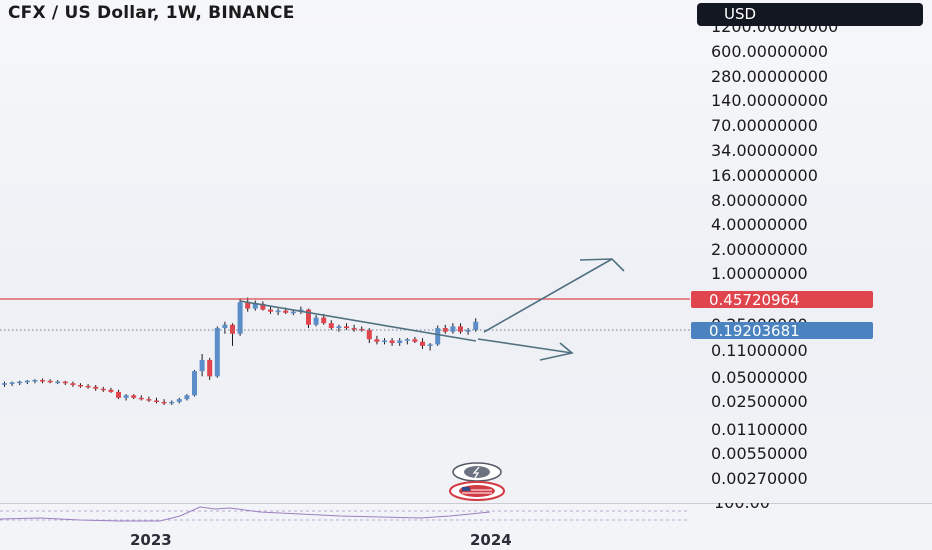 The height and width of the screenshot is (550, 932). Describe the element at coordinates (759, 350) in the screenshot. I see `y-tick-label: 0.11000000` at that location.